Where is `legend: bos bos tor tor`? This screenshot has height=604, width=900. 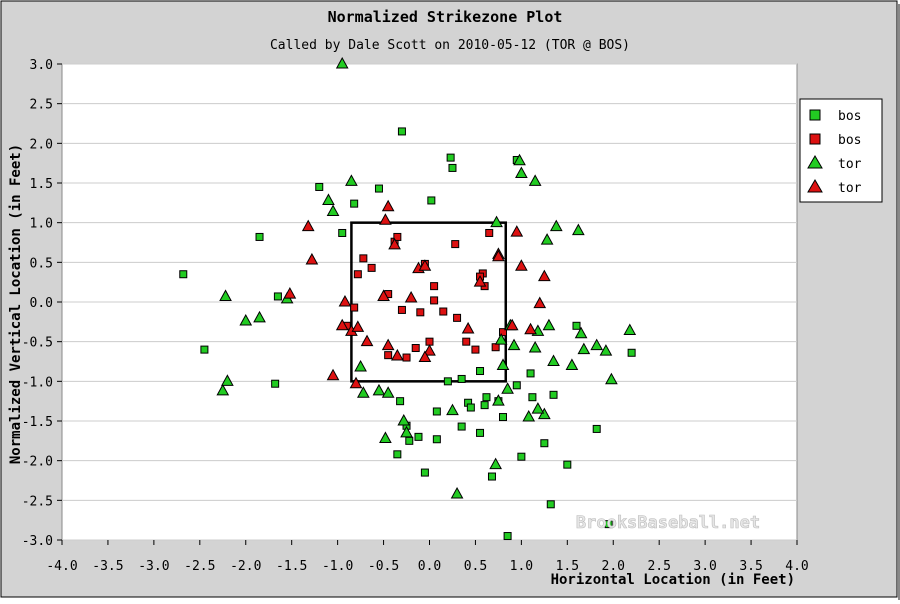
legend: bos bos tor tor is located at coordinates (841, 150).